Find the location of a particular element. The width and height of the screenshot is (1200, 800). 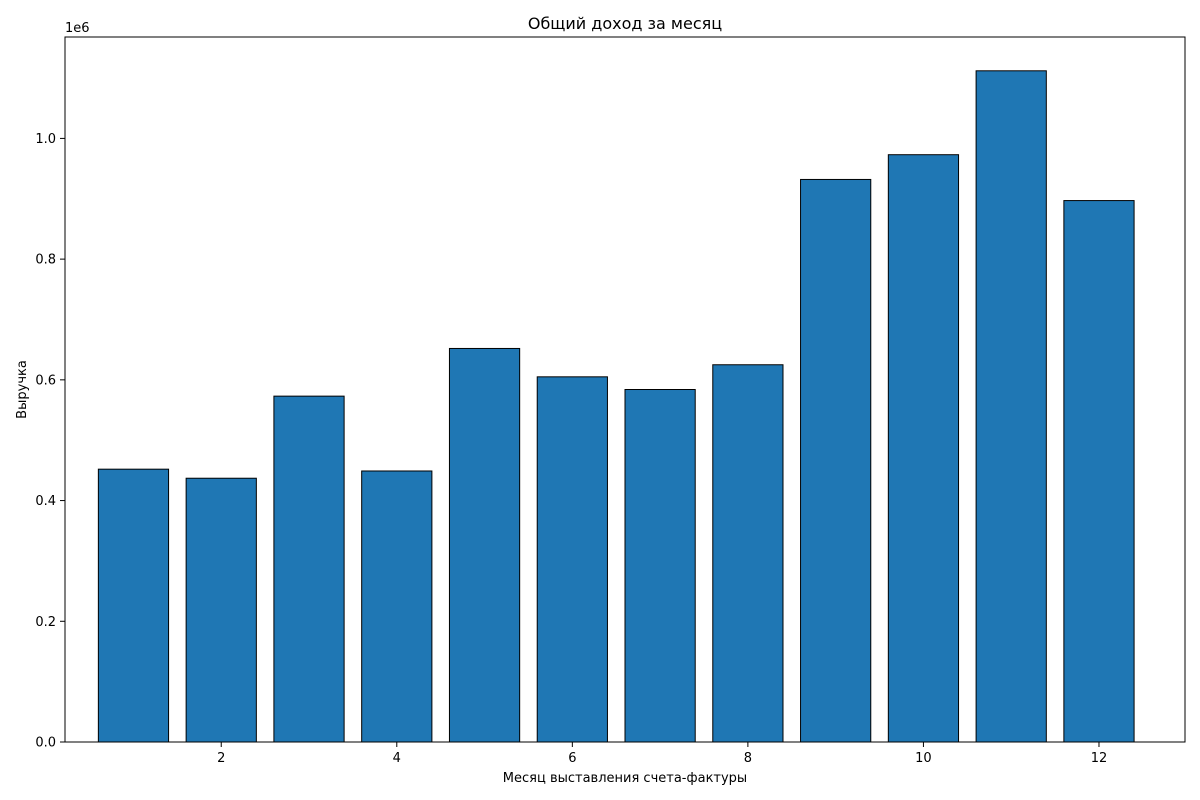

y-axis-offset-label: 1e6 is located at coordinates (77, 28).